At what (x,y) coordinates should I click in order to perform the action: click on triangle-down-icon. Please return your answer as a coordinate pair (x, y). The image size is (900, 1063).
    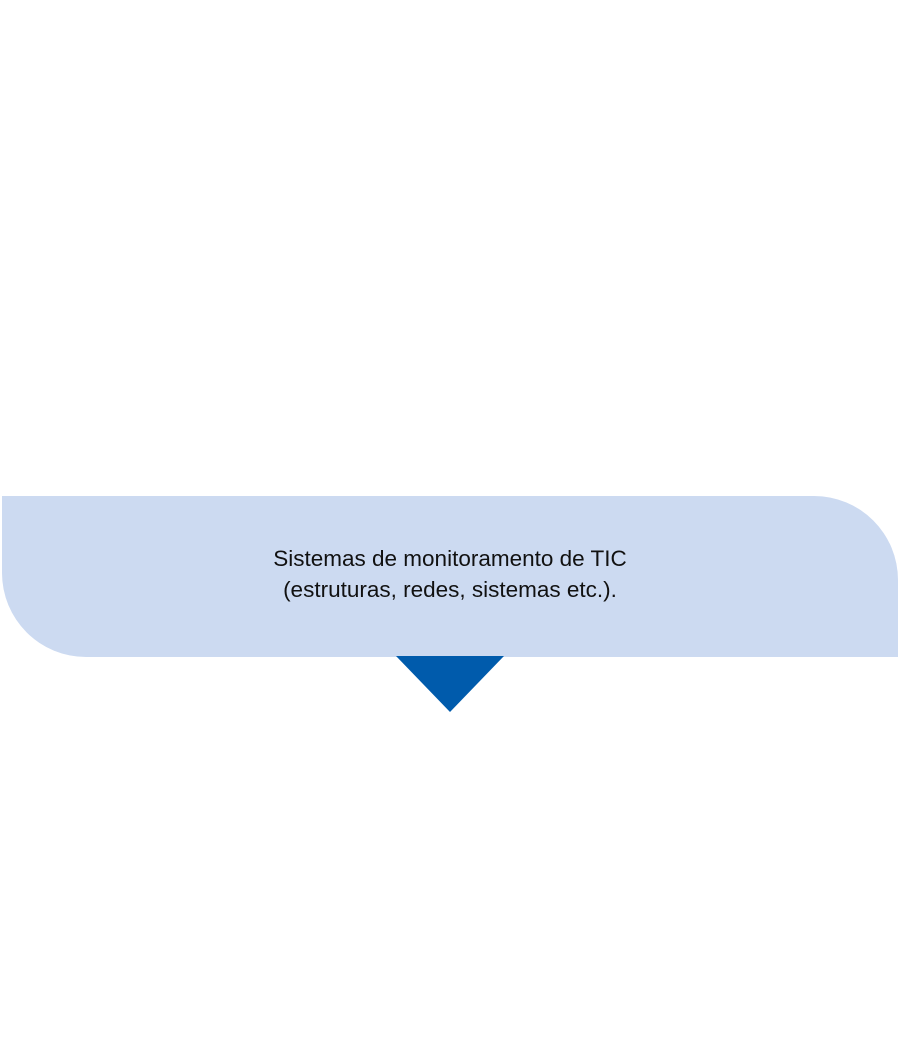
    Looking at the image, I should click on (450, 684).